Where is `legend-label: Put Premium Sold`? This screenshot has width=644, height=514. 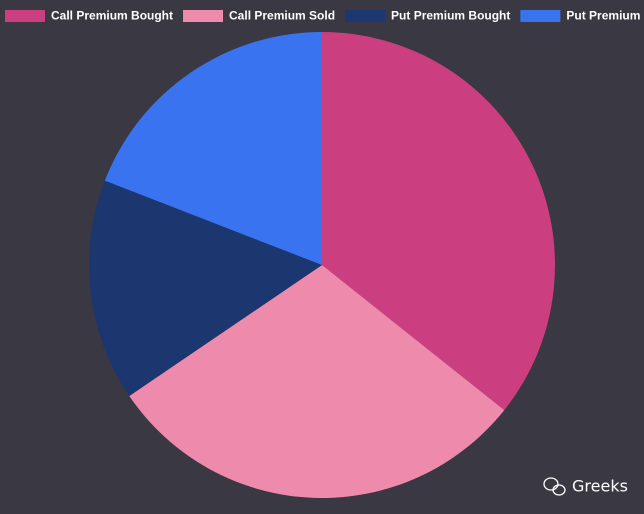 legend-label: Put Premium Sold is located at coordinates (605, 16).